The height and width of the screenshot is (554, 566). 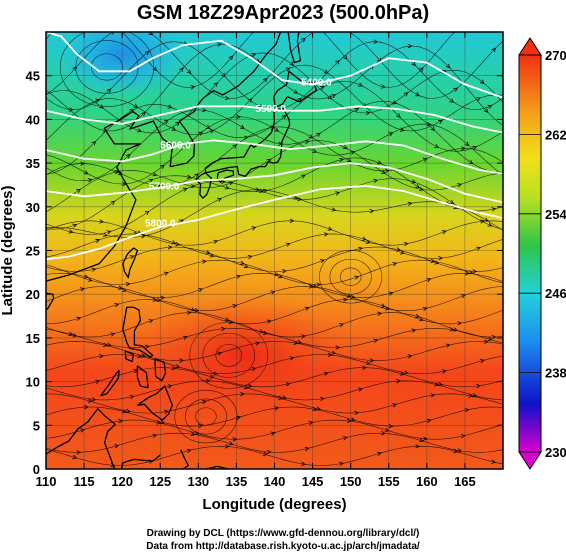 What do you see at coordinates (274, 504) in the screenshot?
I see `x-axis-label: Longitude (degrees)` at bounding box center [274, 504].